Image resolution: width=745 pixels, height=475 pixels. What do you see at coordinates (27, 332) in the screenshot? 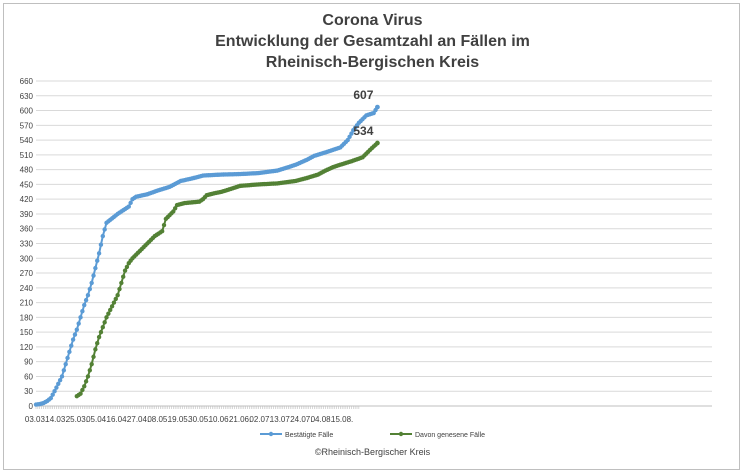
I see `y-tick-label: 150` at bounding box center [27, 332].